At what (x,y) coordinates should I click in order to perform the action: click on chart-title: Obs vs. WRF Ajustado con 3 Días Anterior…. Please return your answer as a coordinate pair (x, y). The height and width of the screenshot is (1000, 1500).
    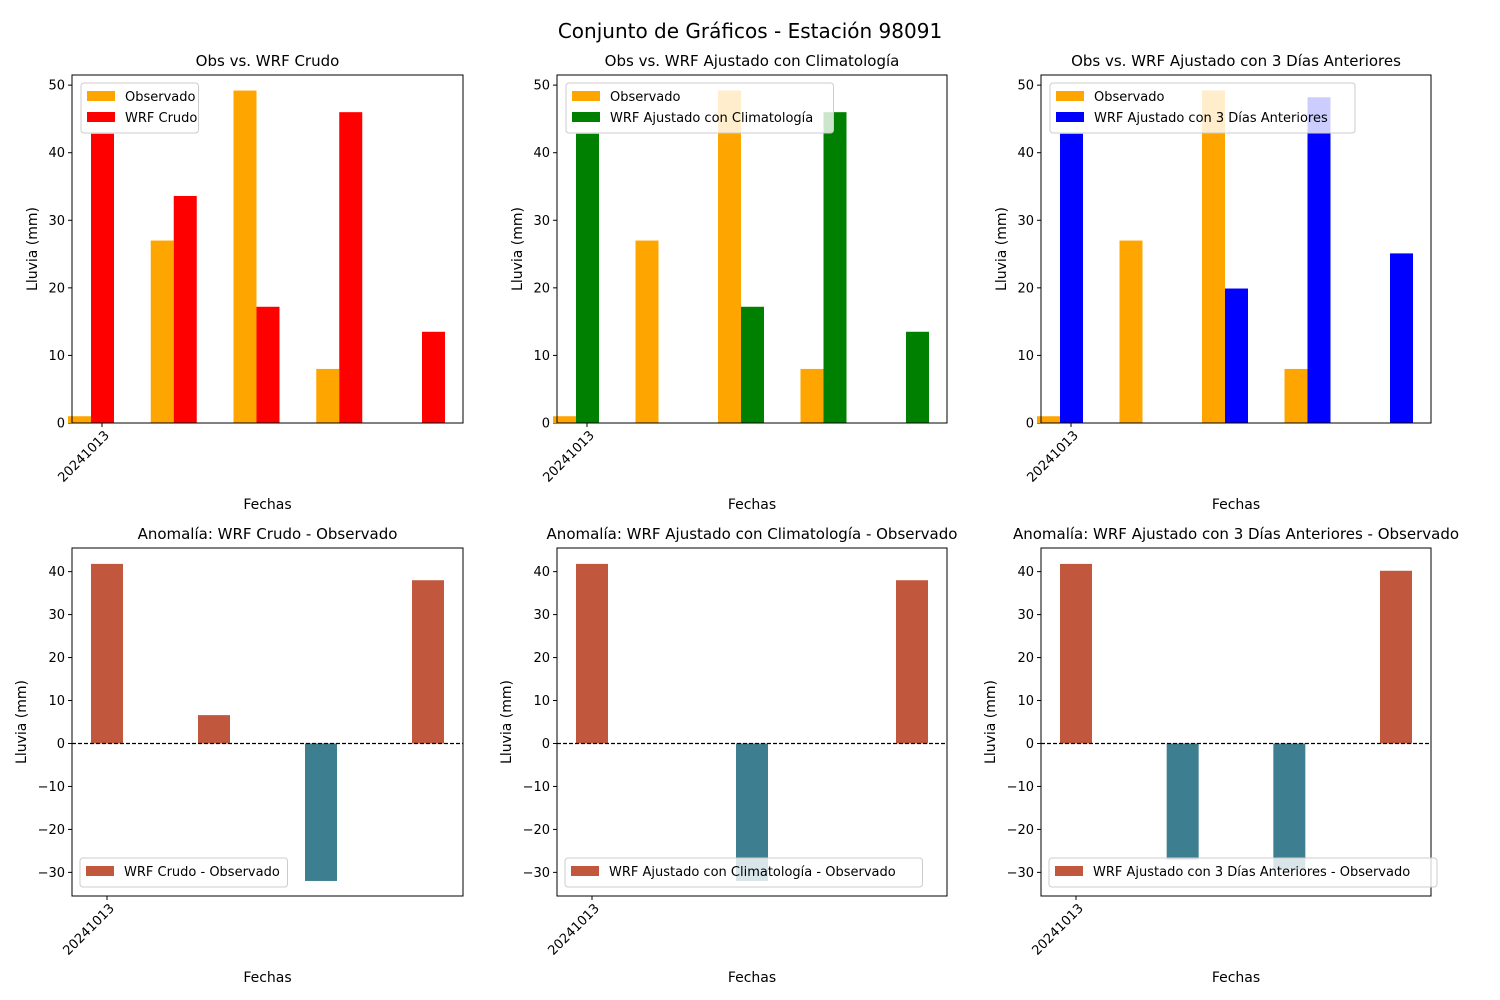
    Looking at the image, I should click on (1236, 61).